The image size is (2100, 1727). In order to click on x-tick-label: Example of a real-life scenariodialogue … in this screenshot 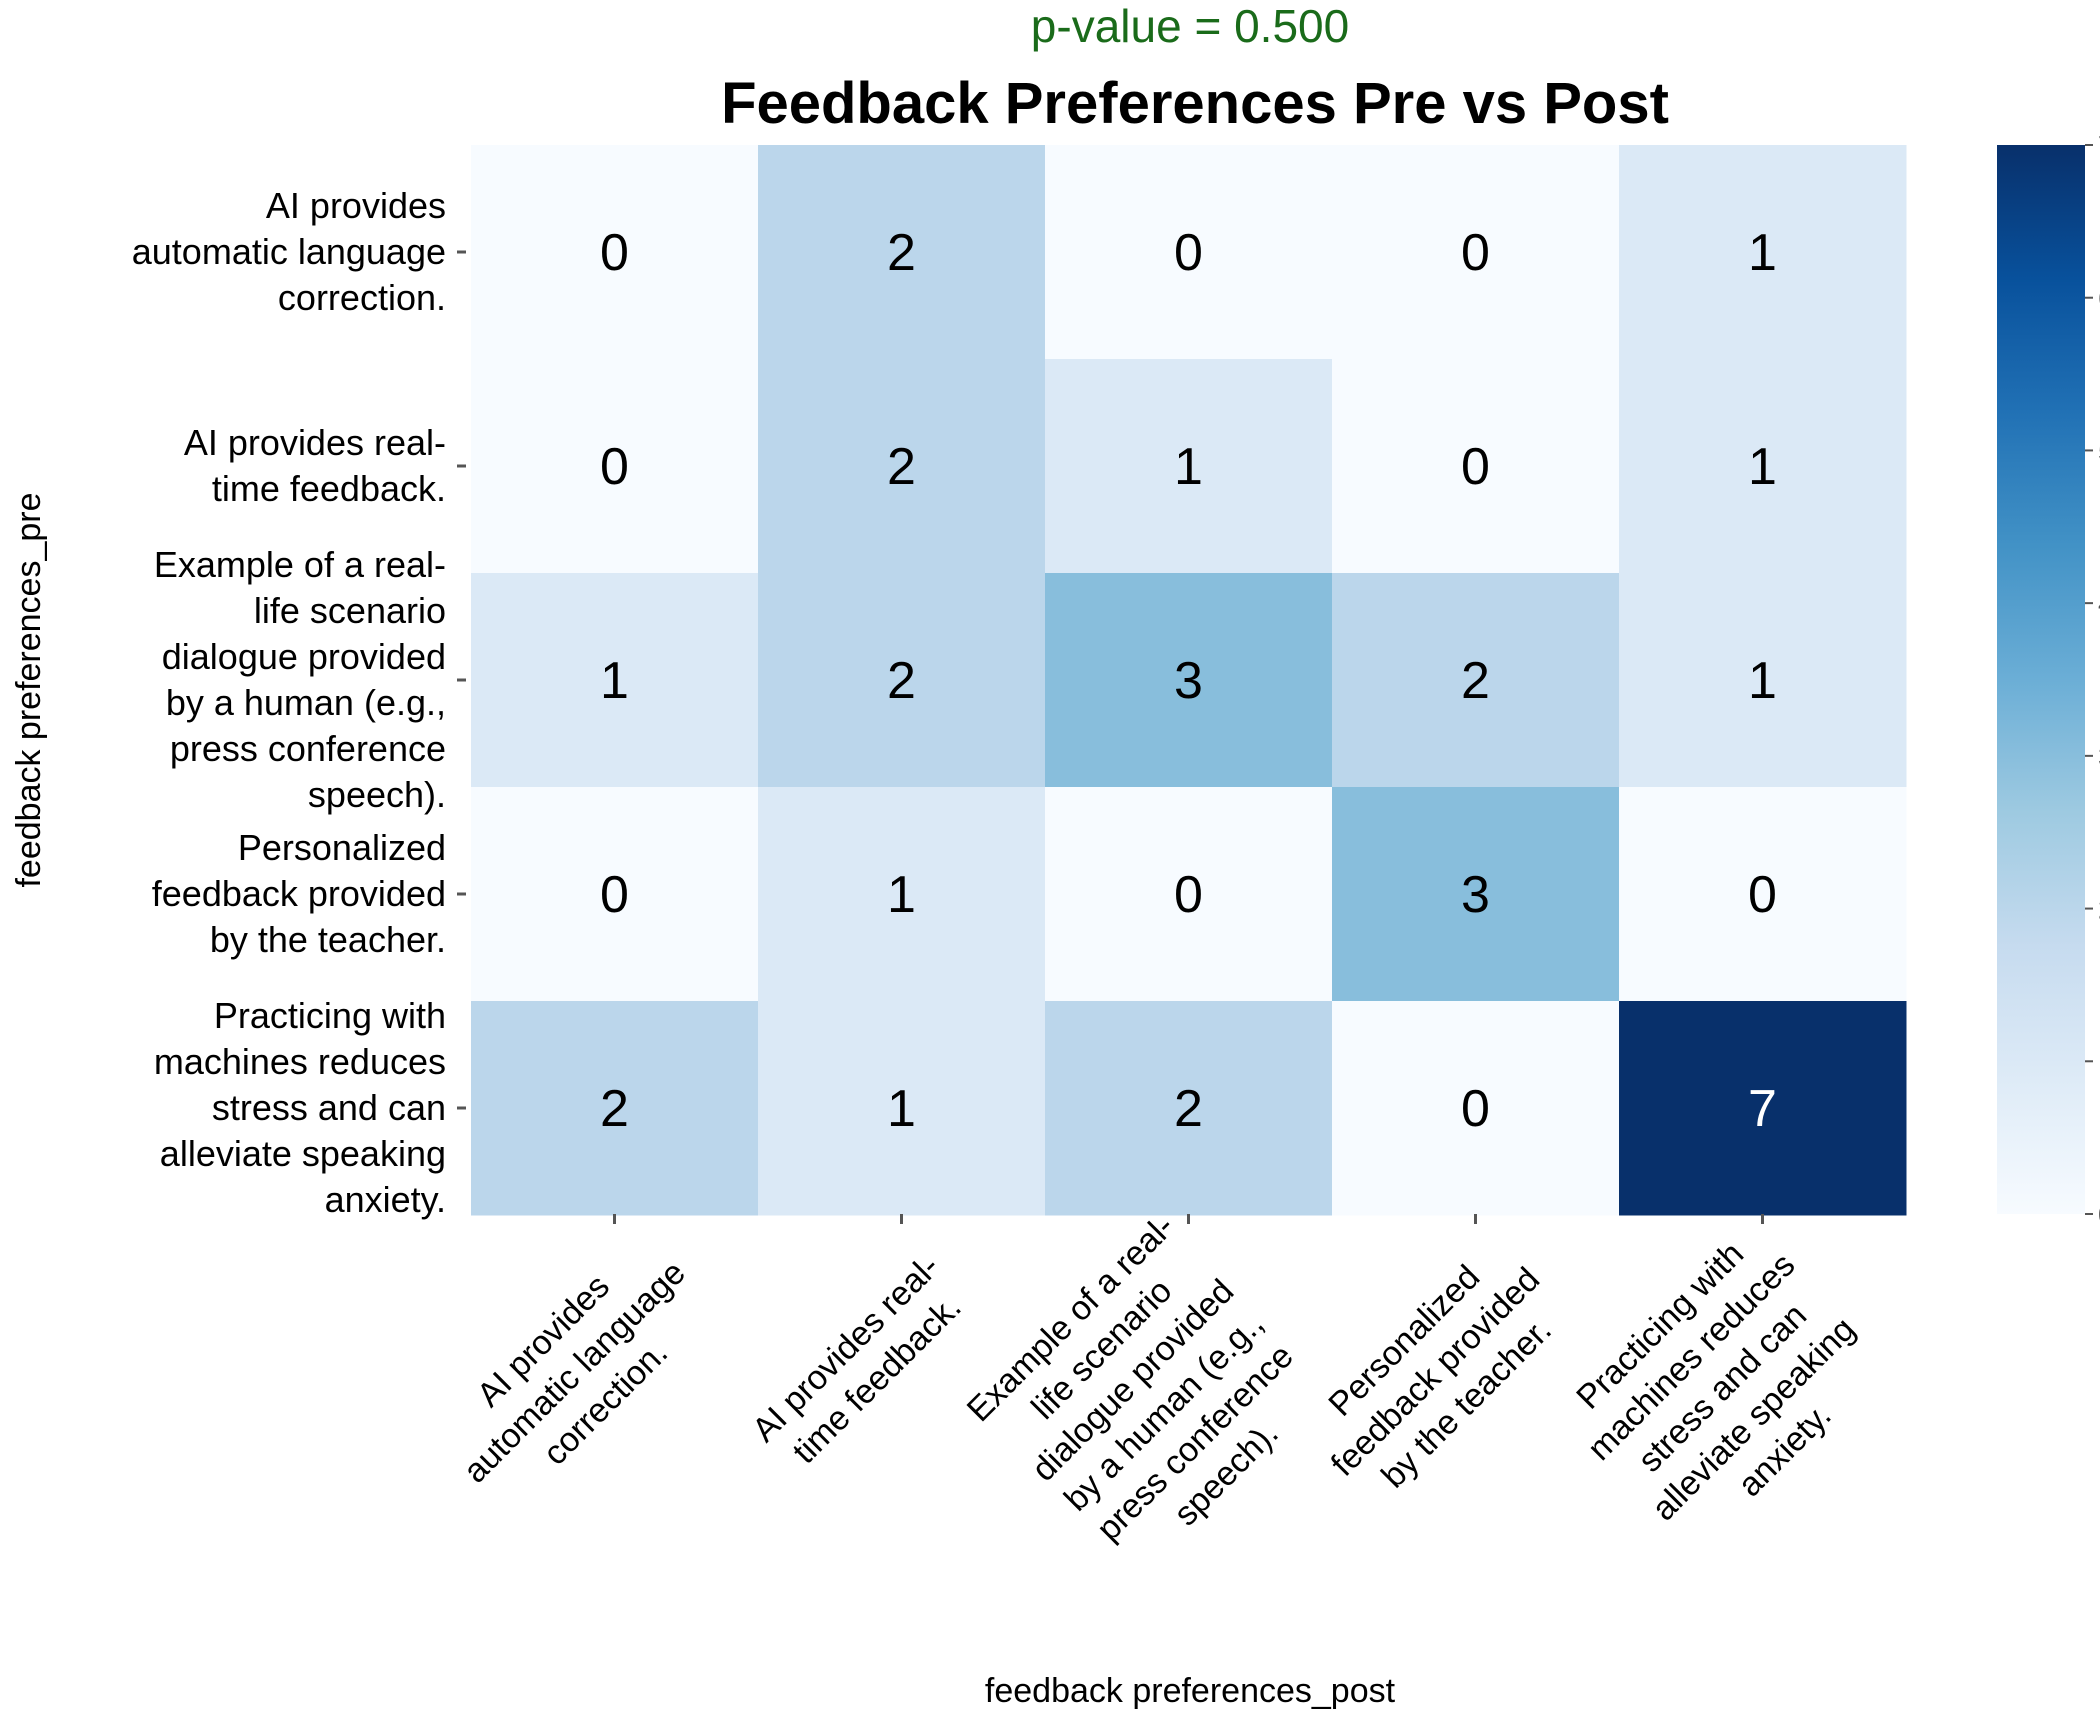, I will do `click(1149, 1396)`.